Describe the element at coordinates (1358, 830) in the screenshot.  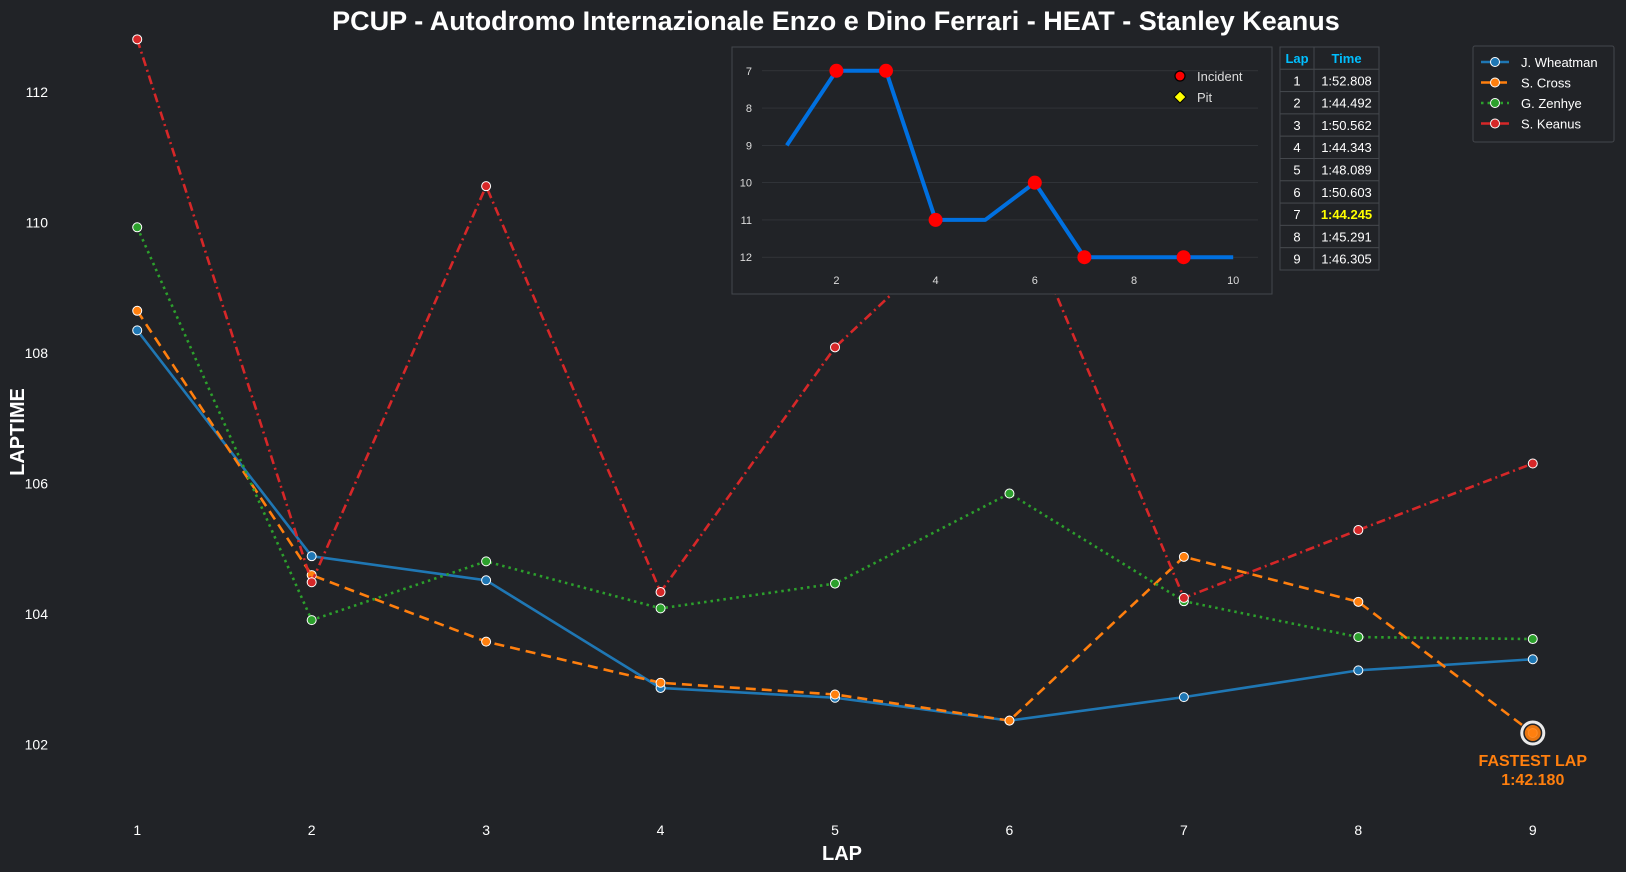
I see `x-tick-label: 8` at that location.